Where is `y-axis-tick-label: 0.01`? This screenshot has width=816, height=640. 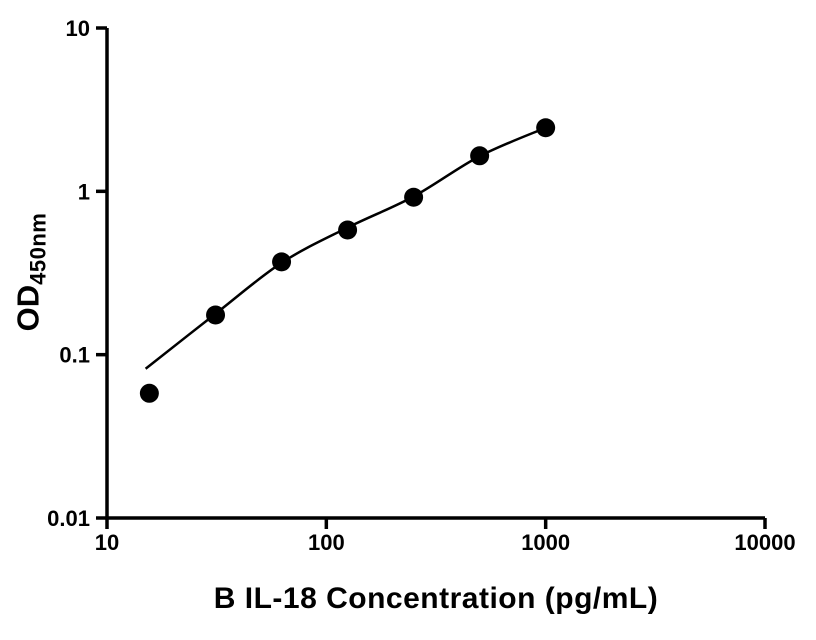 y-axis-tick-label: 0.01 is located at coordinates (68, 518).